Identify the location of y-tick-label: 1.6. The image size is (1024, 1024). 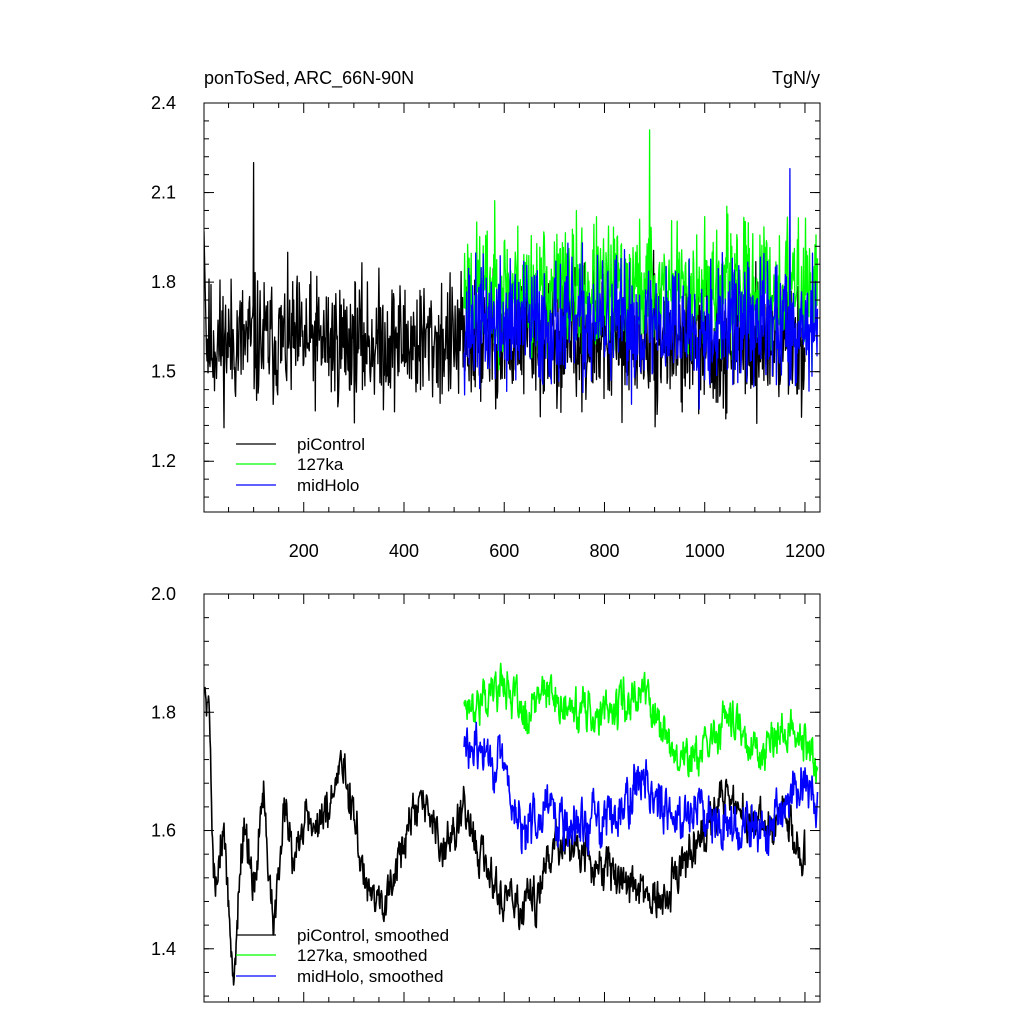
(163, 831).